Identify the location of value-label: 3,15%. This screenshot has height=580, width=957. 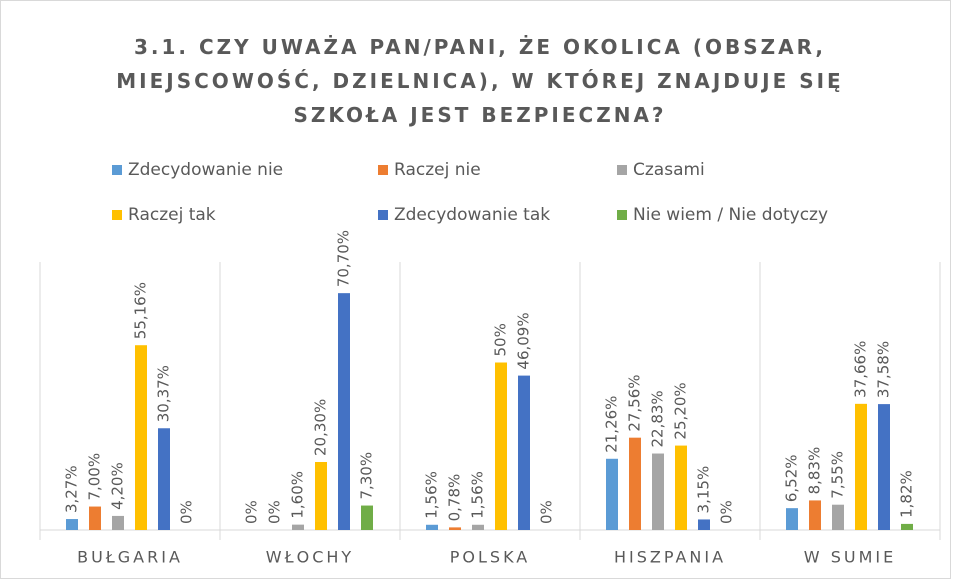
(704, 490).